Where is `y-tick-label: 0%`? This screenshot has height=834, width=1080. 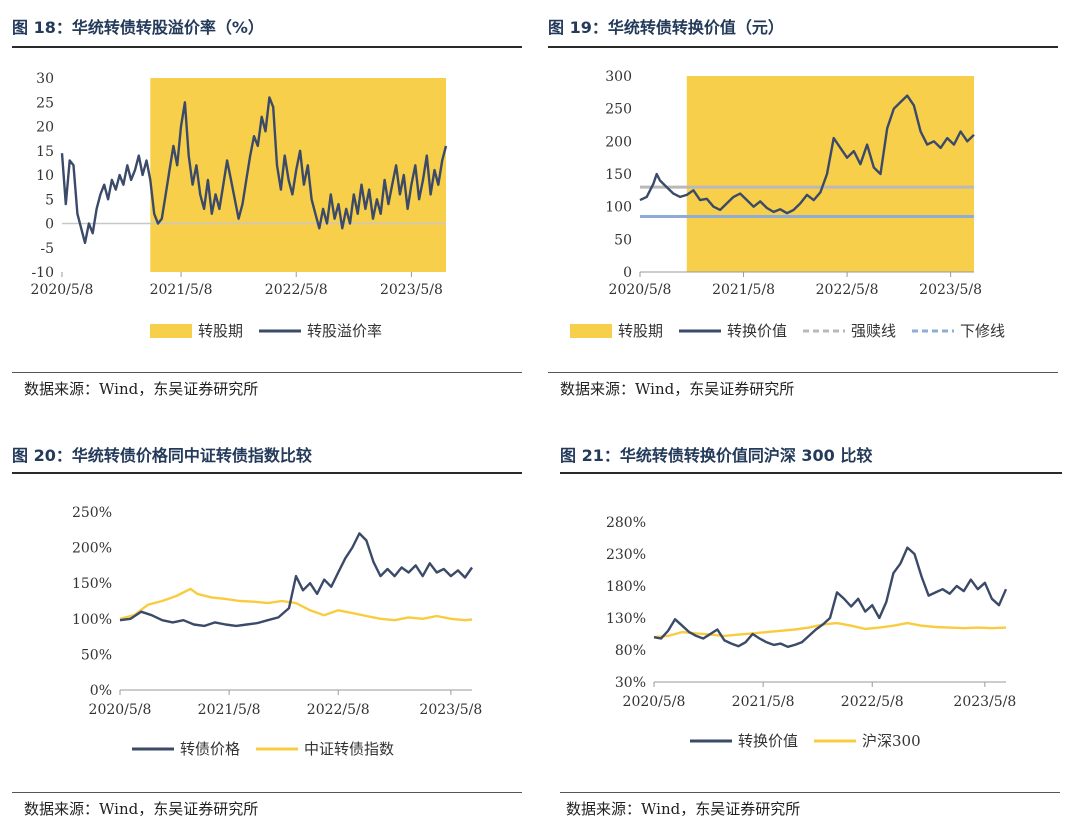
y-tick-label: 0% is located at coordinates (101, 691).